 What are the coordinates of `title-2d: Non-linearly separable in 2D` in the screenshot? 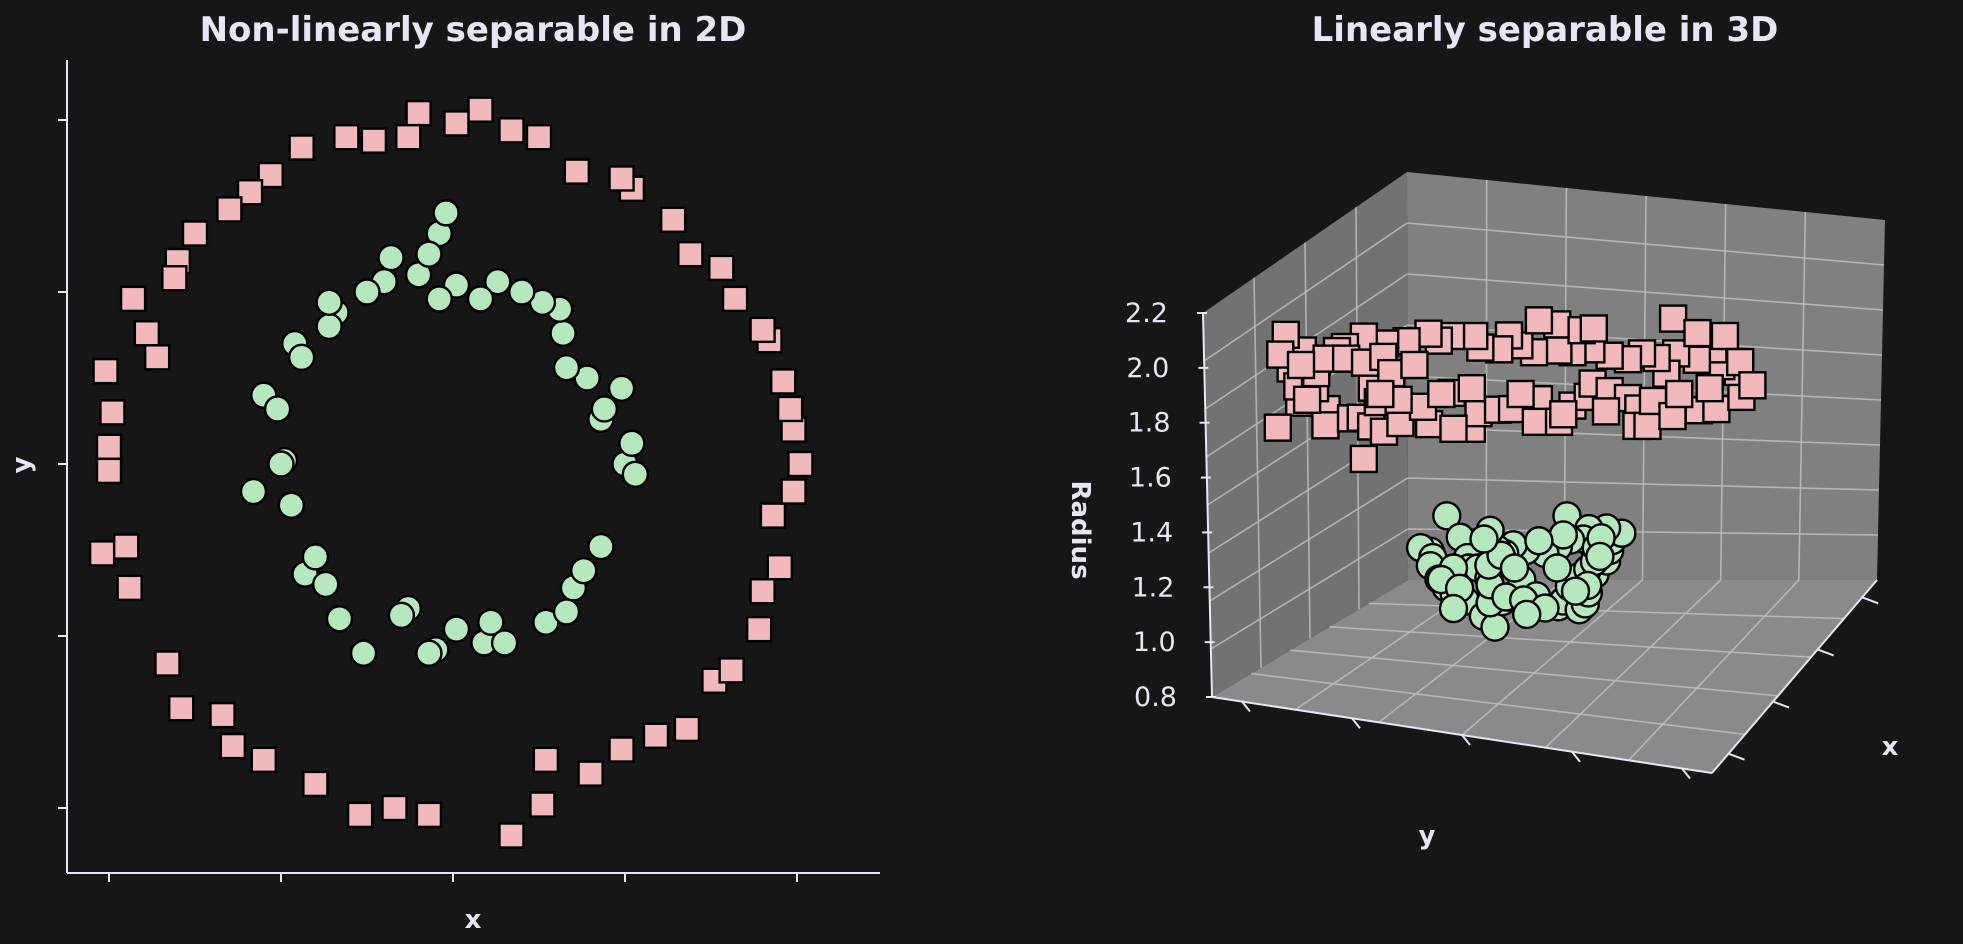 It's located at (473, 30).